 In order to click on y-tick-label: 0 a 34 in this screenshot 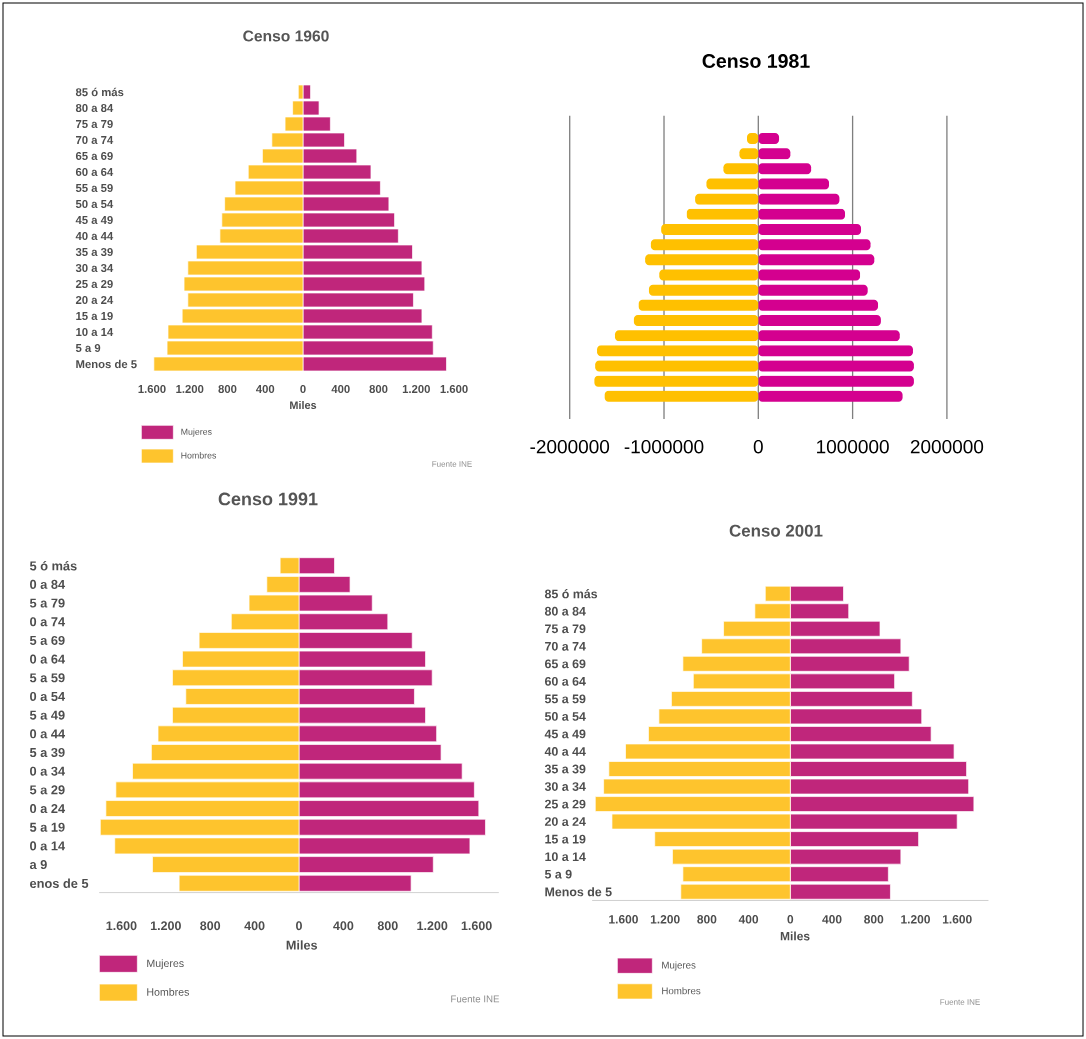, I will do `click(48, 771)`.